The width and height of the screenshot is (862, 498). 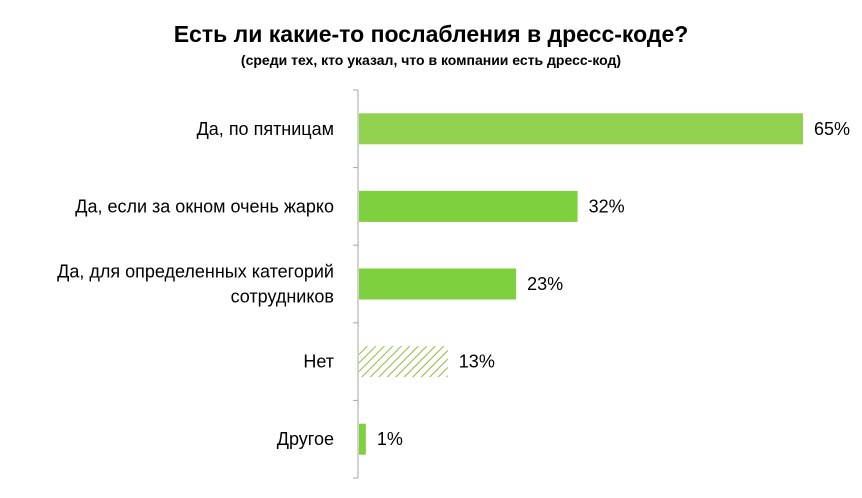 I want to click on category-label-line: Да, по пятницам, so click(x=265, y=129).